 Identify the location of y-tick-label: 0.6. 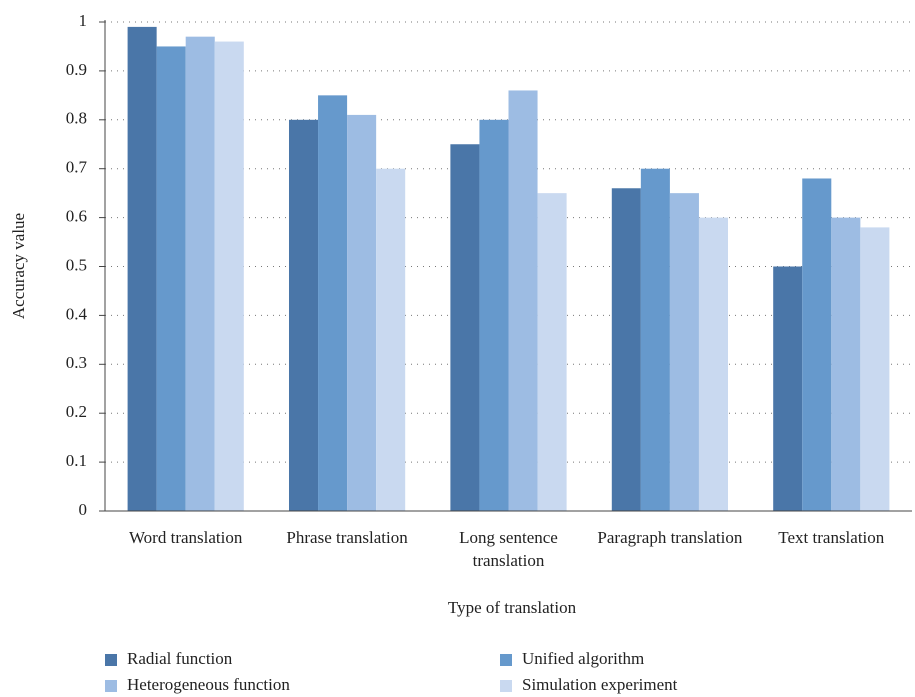
(76, 216).